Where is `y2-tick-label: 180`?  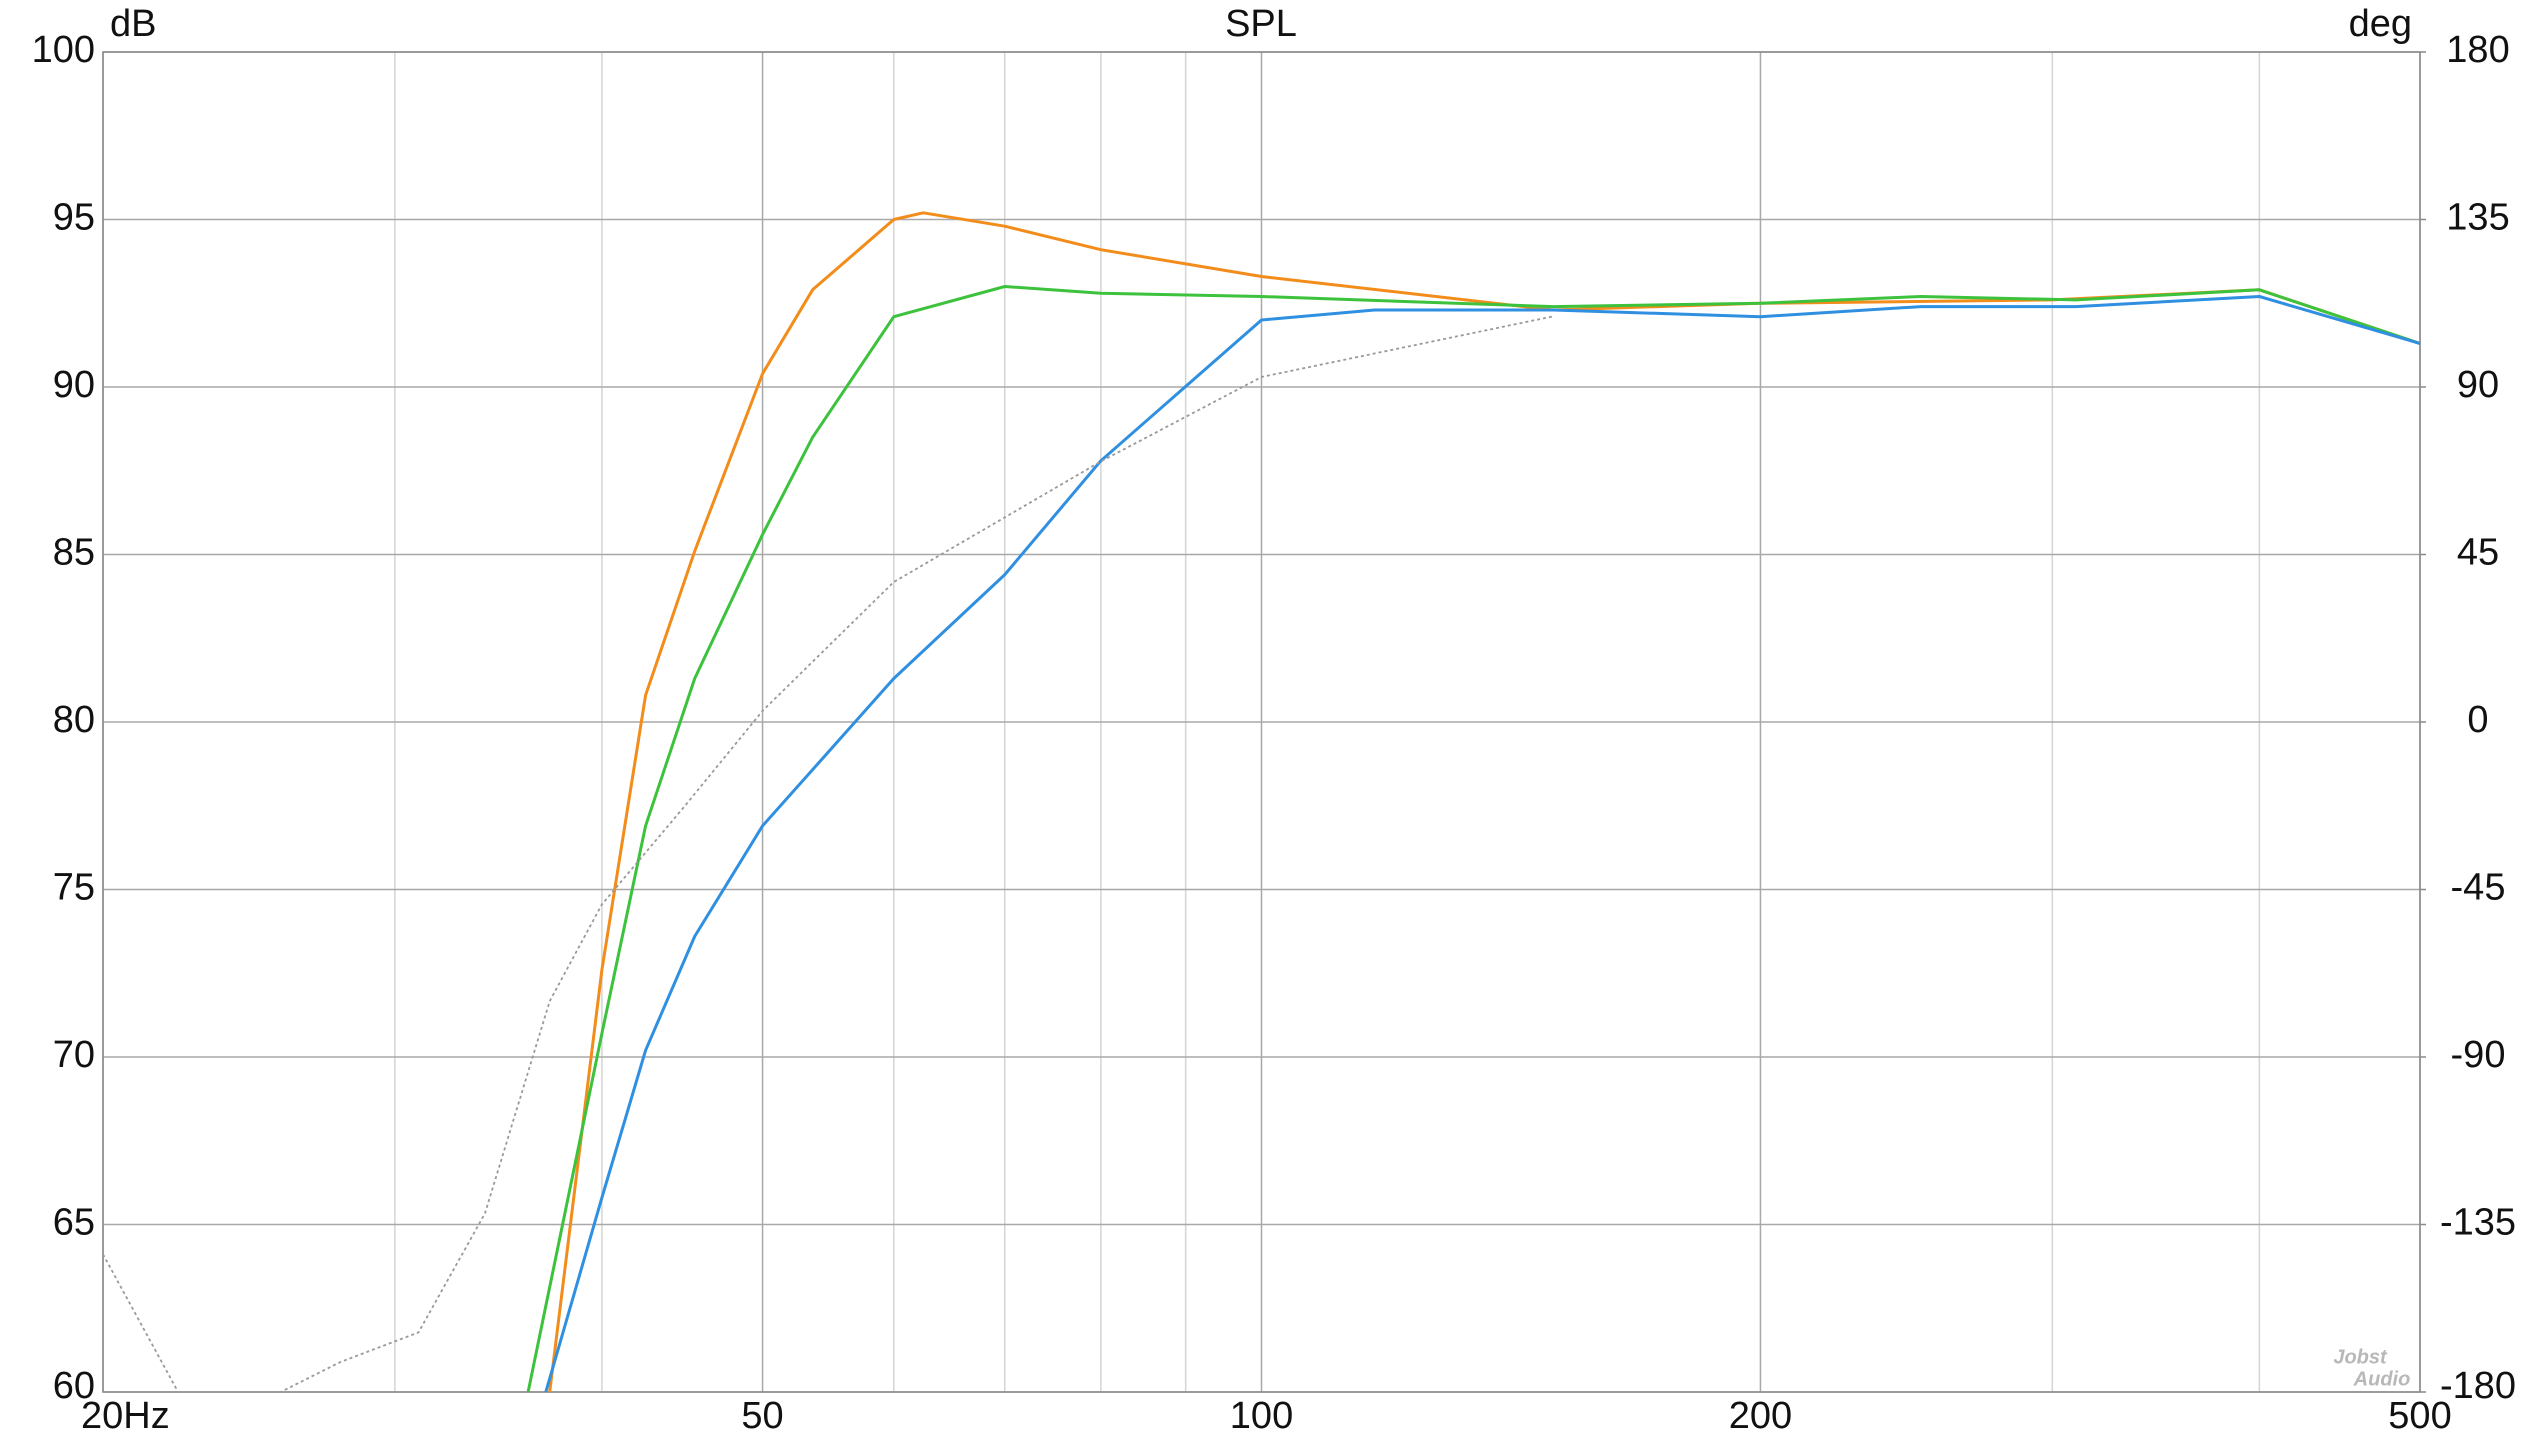 y2-tick-label: 180 is located at coordinates (2477, 50).